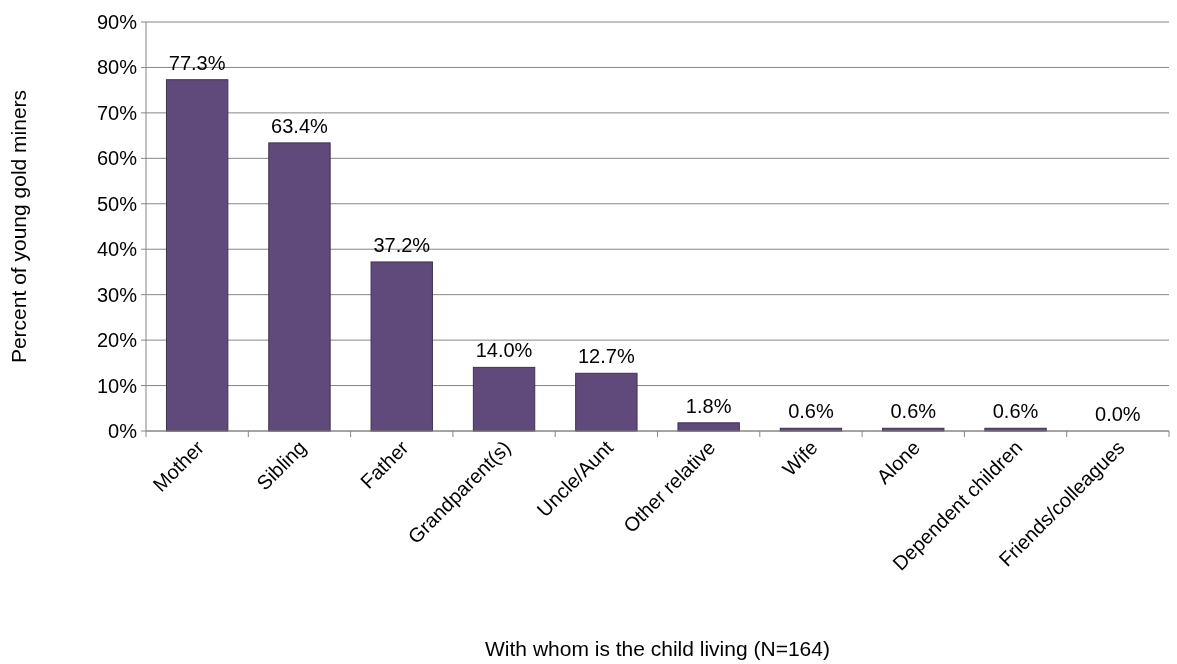 Image resolution: width=1177 pixels, height=664 pixels. I want to click on data-label: 14.0%, so click(504, 350).